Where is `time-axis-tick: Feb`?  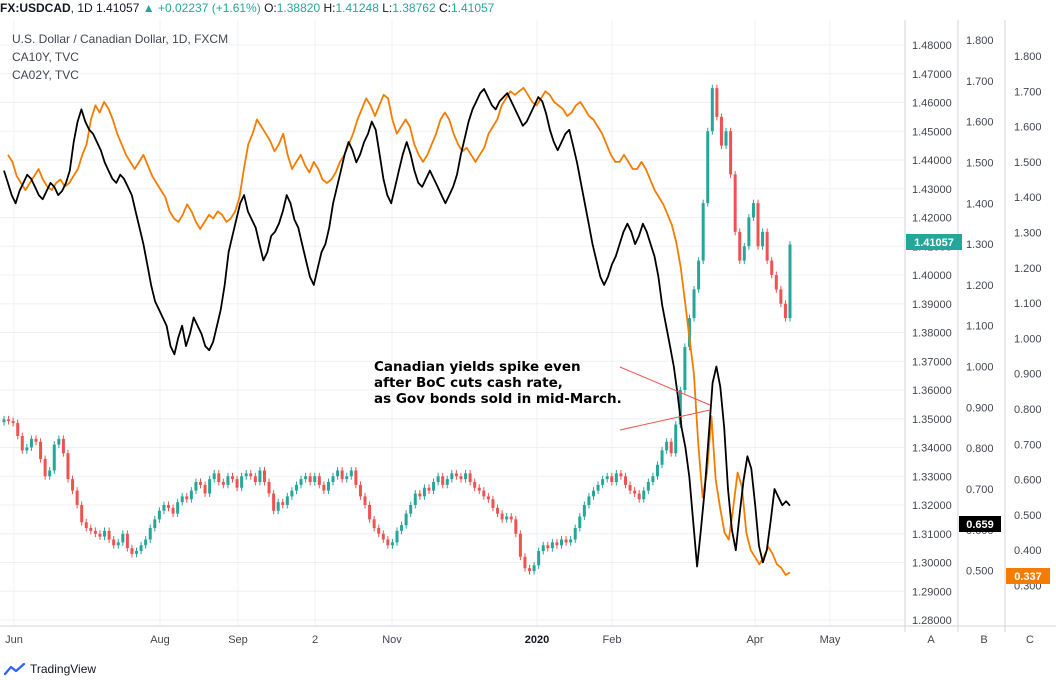 time-axis-tick: Feb is located at coordinates (612, 640).